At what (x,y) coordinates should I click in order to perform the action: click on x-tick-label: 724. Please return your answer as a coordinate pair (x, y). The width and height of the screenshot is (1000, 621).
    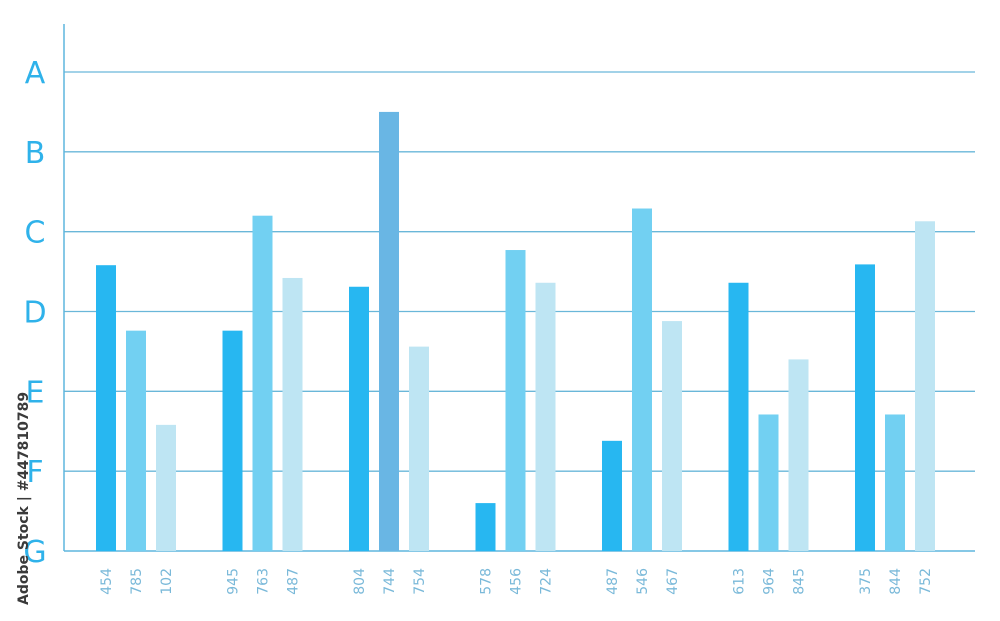
    Looking at the image, I should click on (547, 581).